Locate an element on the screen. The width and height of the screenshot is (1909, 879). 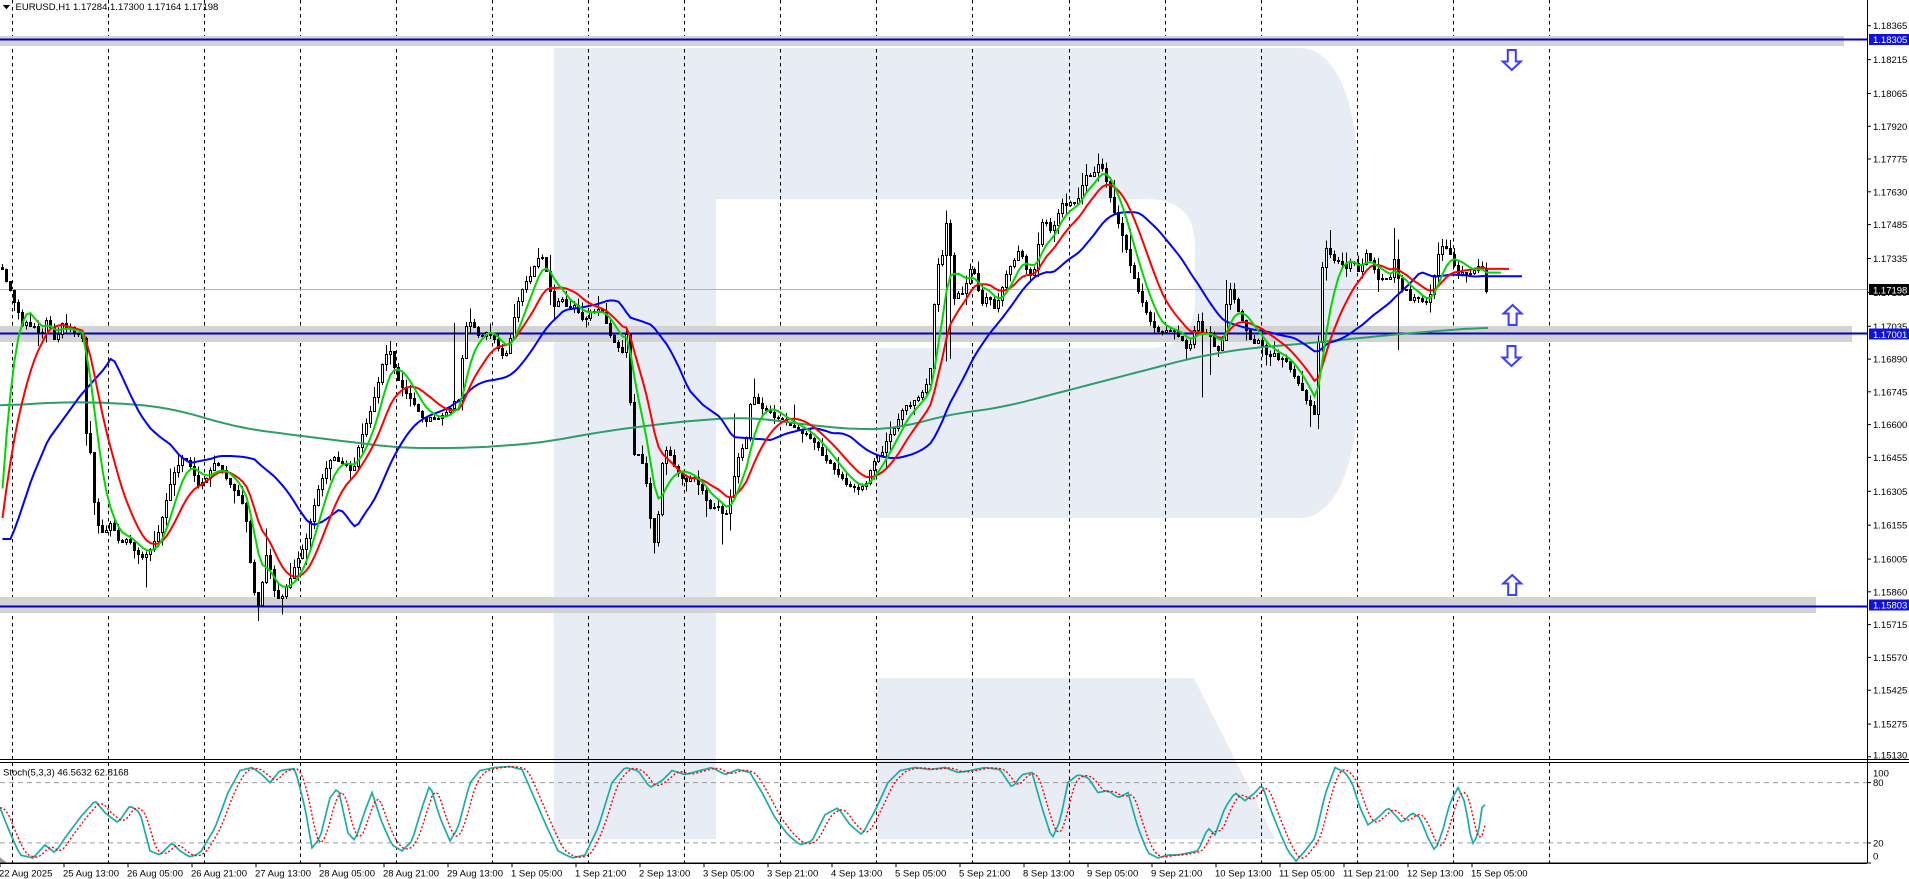
svg-text: 1.15275 is located at coordinates (1890, 725).